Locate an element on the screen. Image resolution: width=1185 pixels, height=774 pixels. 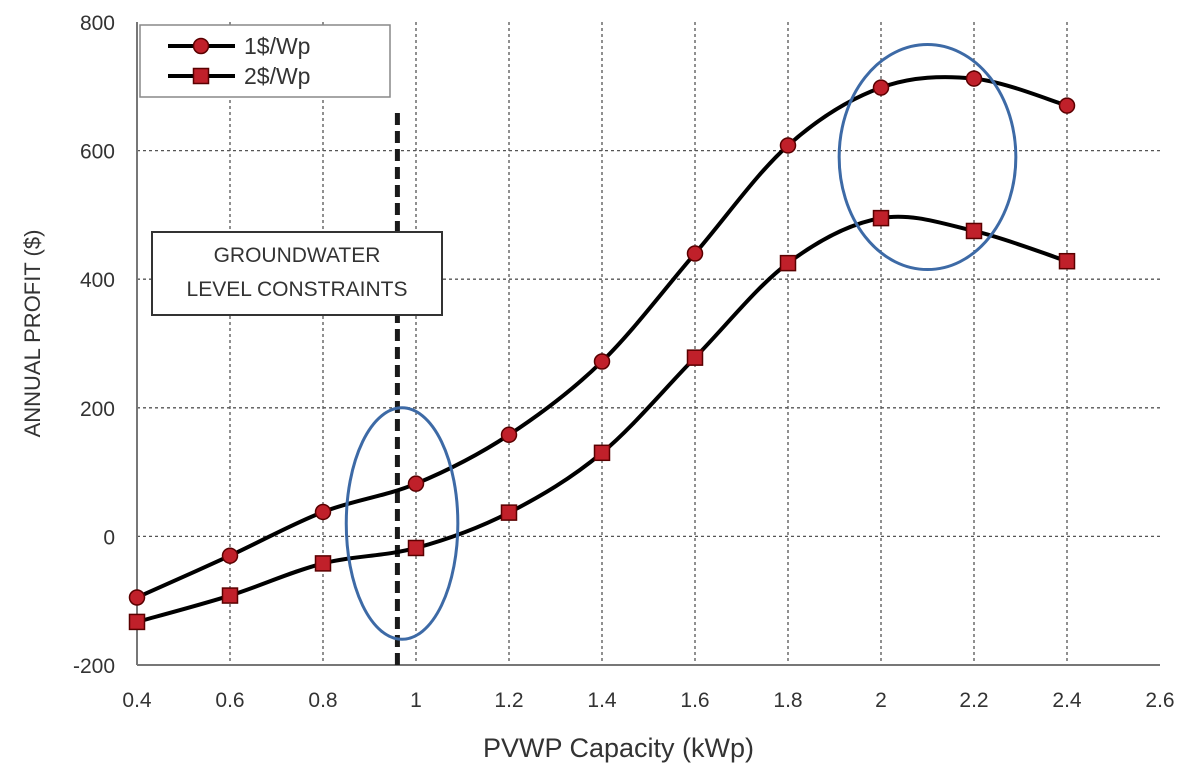
annotation-group: GROUNDWATER LEVEL CONSTRAINTS is located at coordinates (297, 273).